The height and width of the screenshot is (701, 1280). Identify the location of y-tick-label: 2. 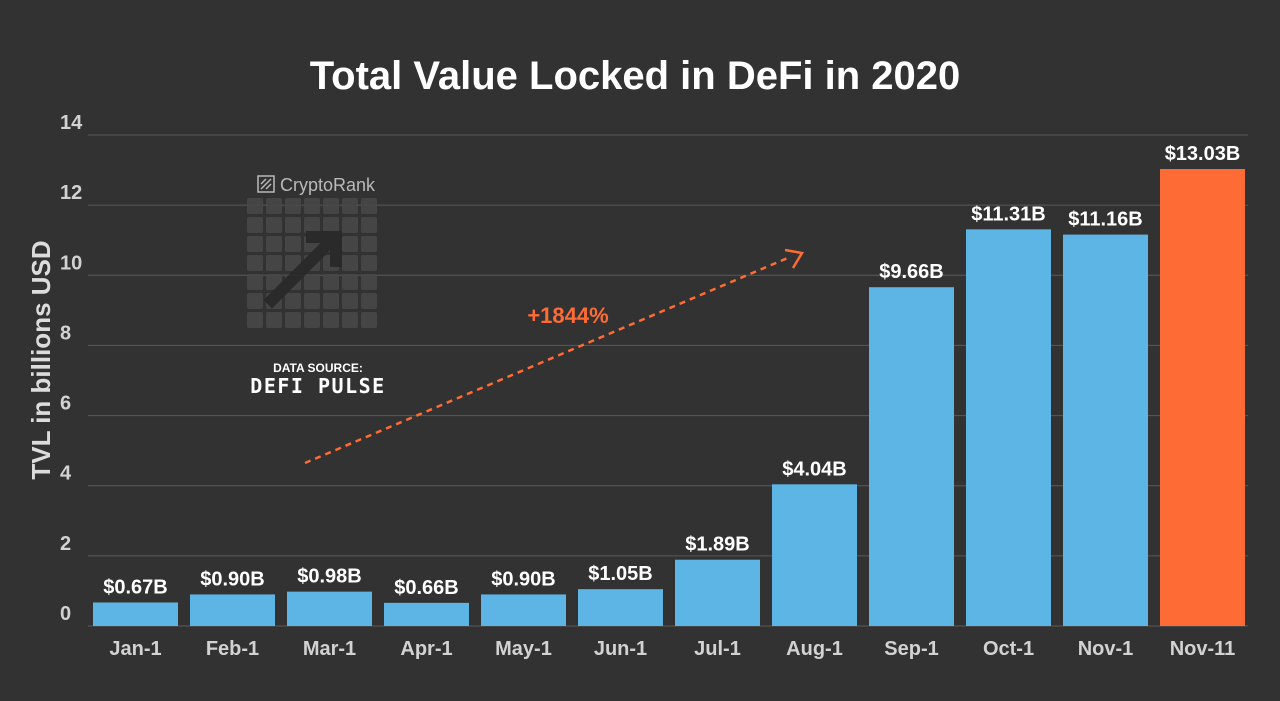
(65, 544).